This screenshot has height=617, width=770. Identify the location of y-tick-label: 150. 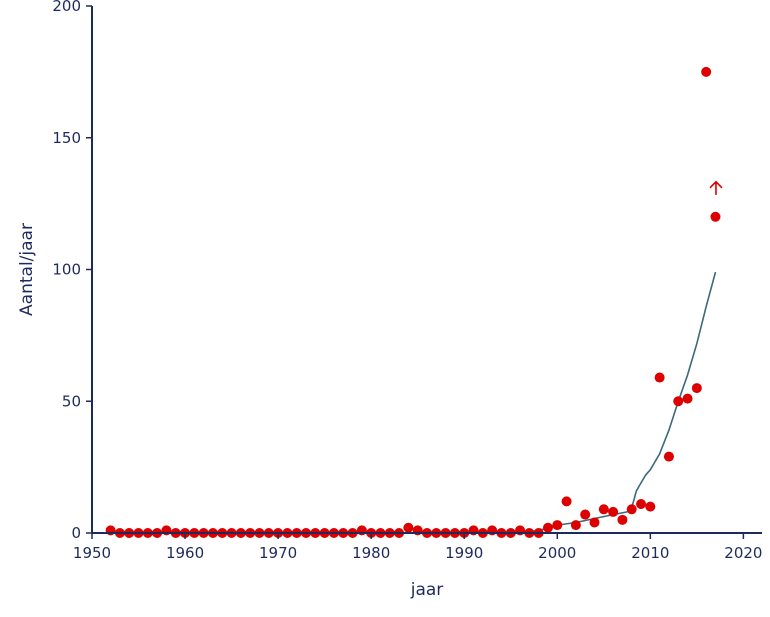
(66, 138).